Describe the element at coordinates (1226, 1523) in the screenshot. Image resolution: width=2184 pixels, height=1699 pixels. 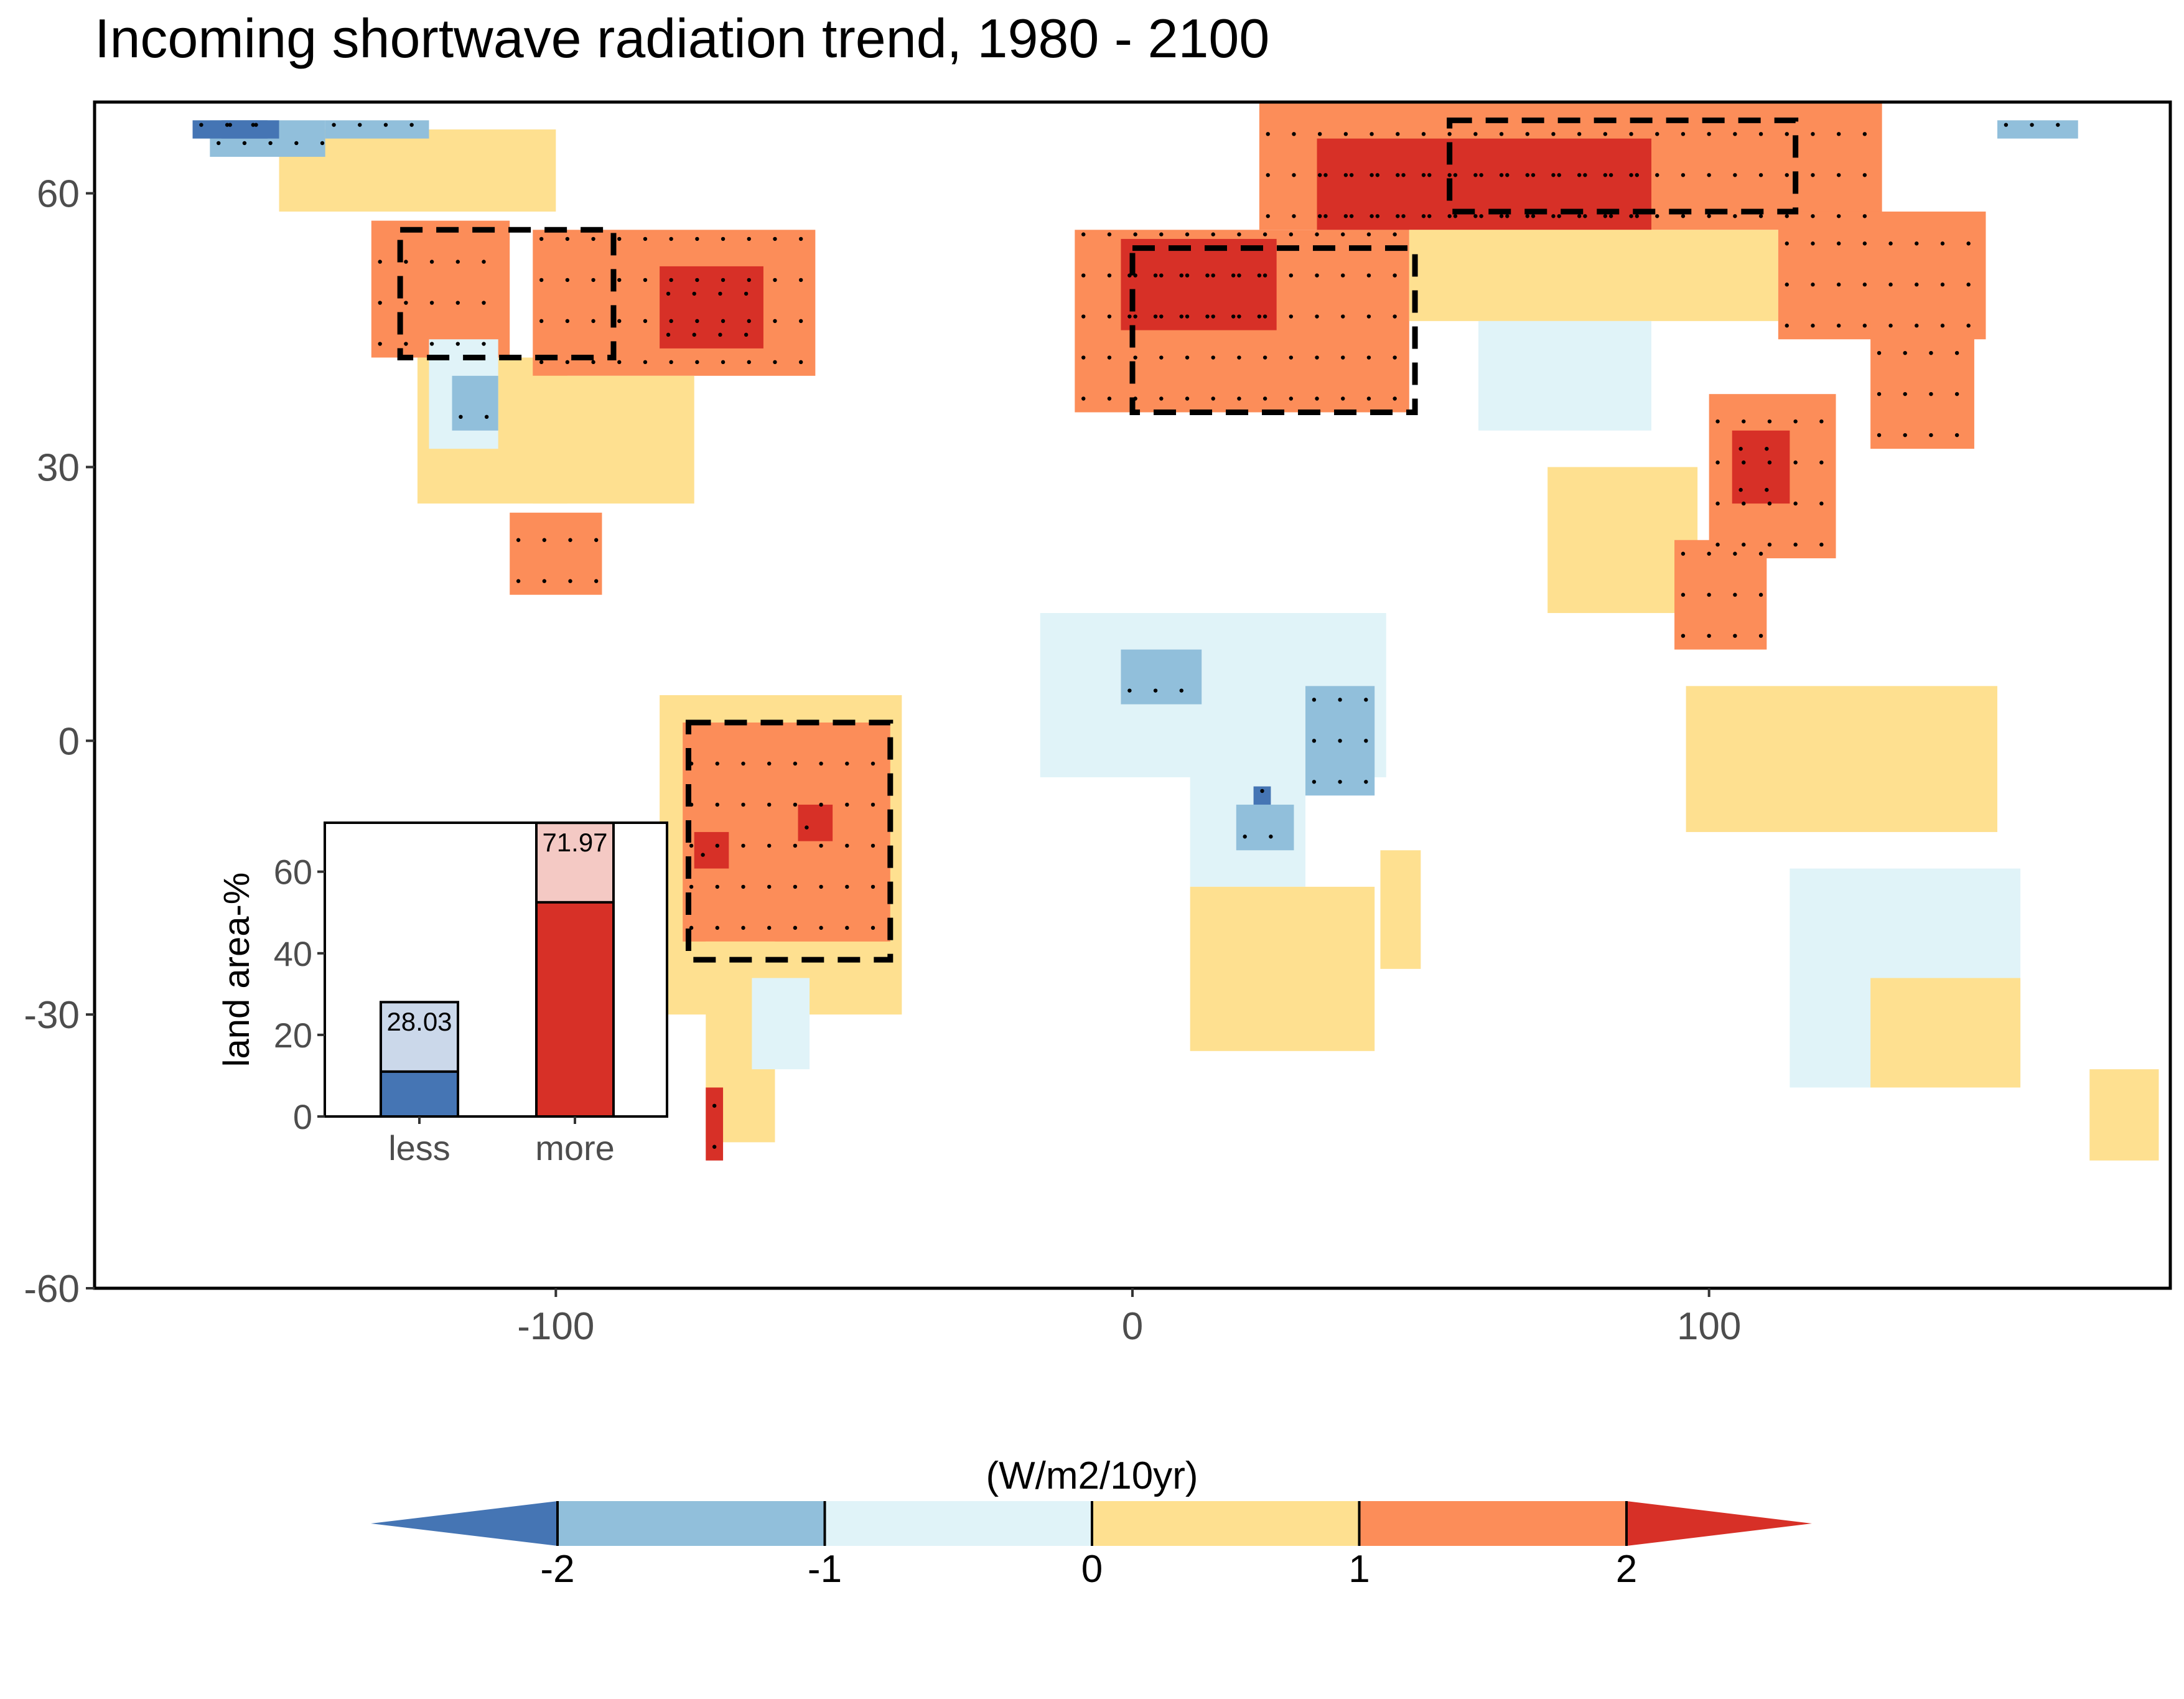
I see `colorbar-swatch` at that location.